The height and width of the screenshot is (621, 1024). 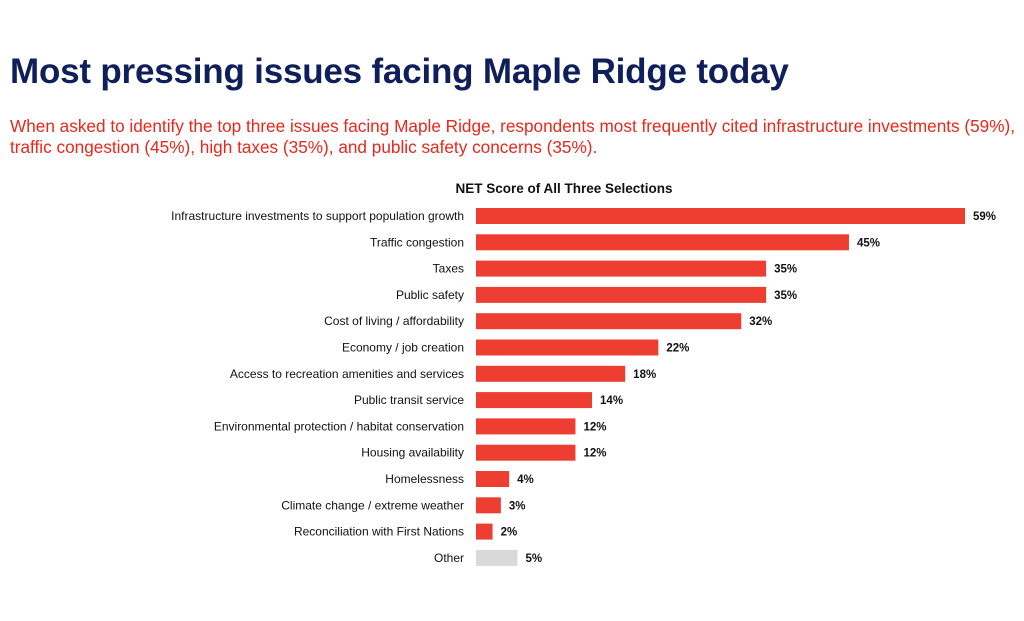 I want to click on category-label: Economy / job creation, so click(x=403, y=348).